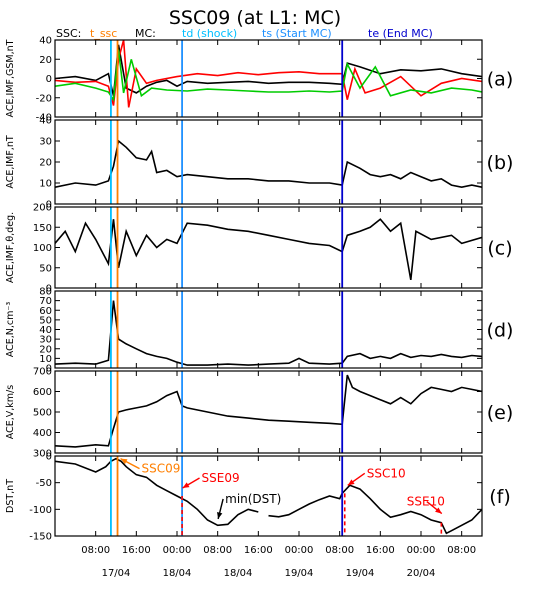 The height and width of the screenshot is (596, 534). Describe the element at coordinates (49, 289) in the screenshot. I see `ytick-label-c-0: 0` at that location.